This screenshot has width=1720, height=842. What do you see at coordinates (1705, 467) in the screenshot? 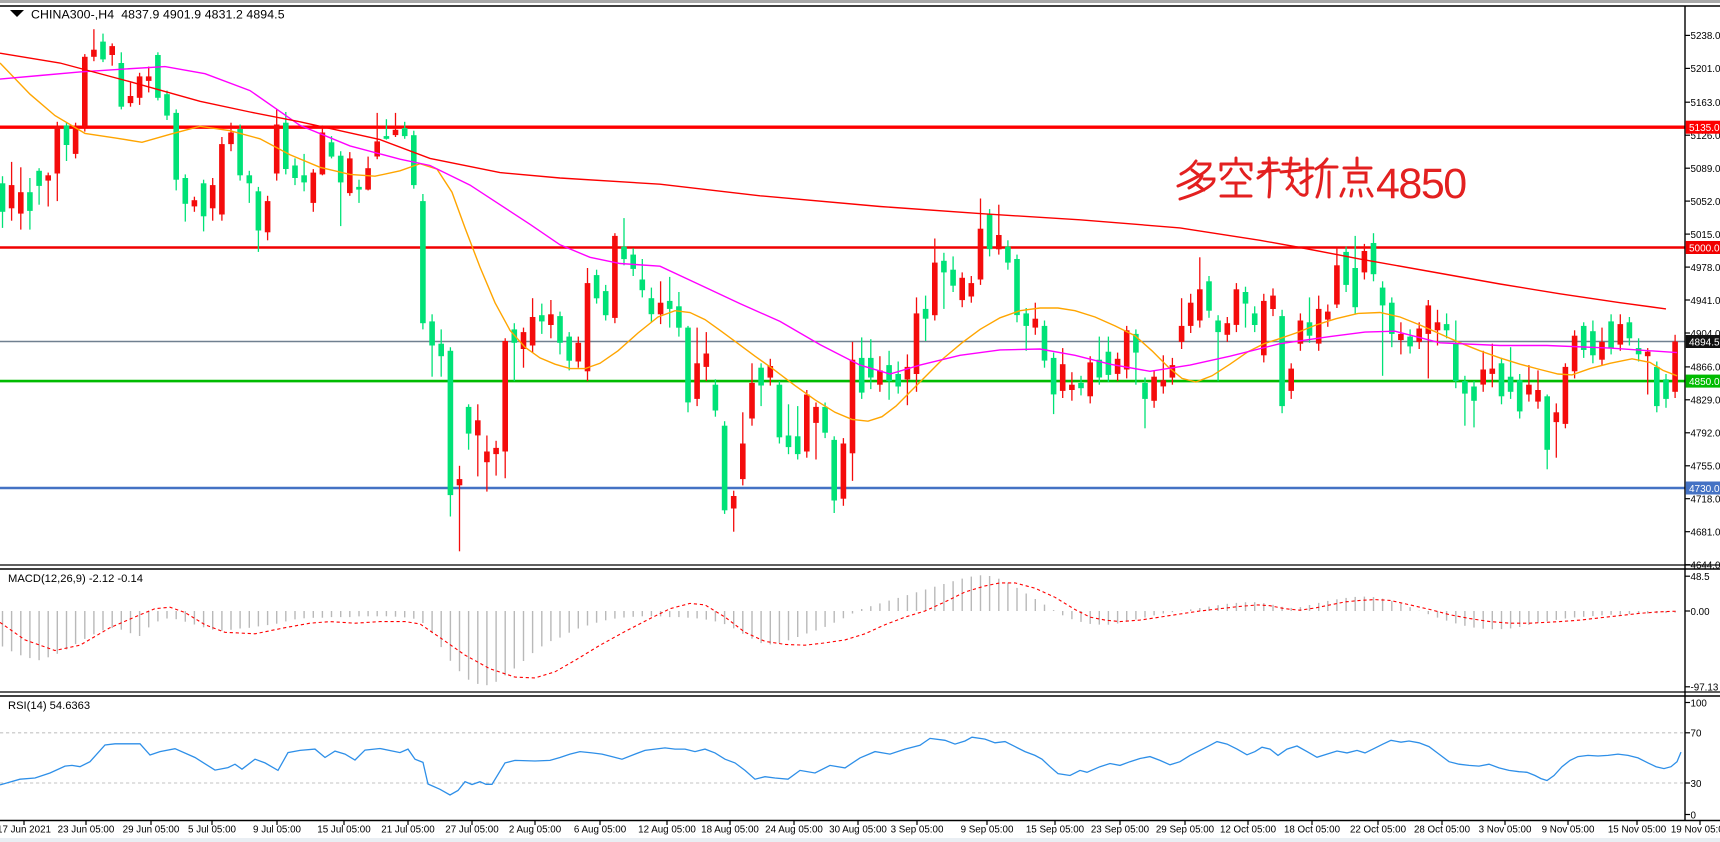
I see `svg-text: 4755.0` at bounding box center [1705, 467].